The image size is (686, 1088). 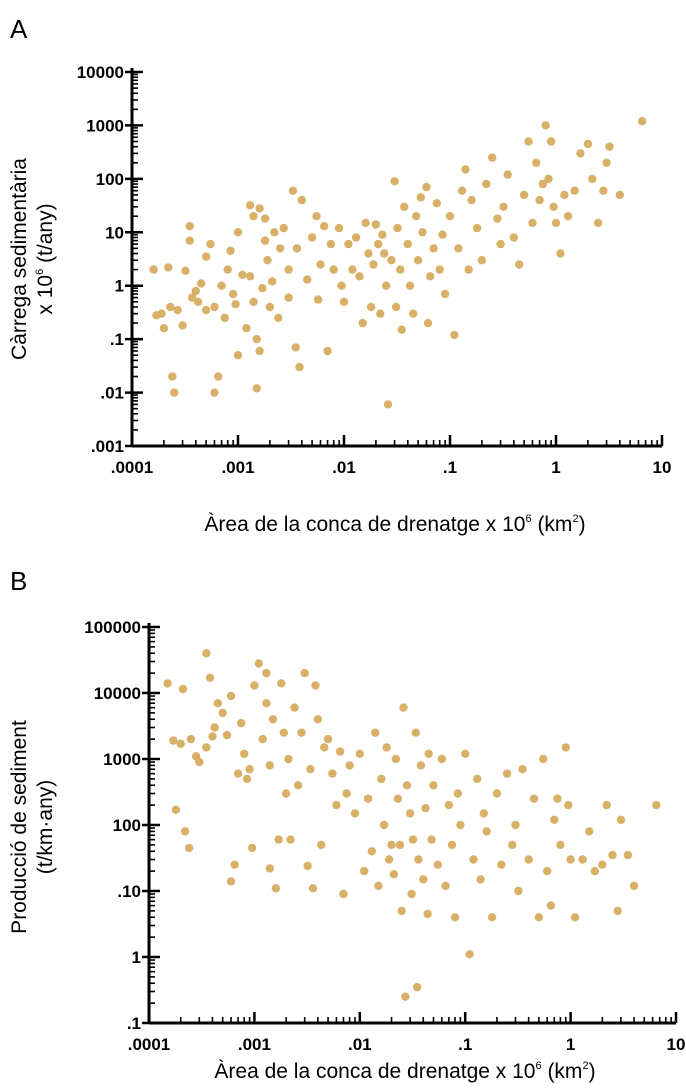 I want to click on y-axis-label-line1: Producció de sediment, so click(x=19, y=827).